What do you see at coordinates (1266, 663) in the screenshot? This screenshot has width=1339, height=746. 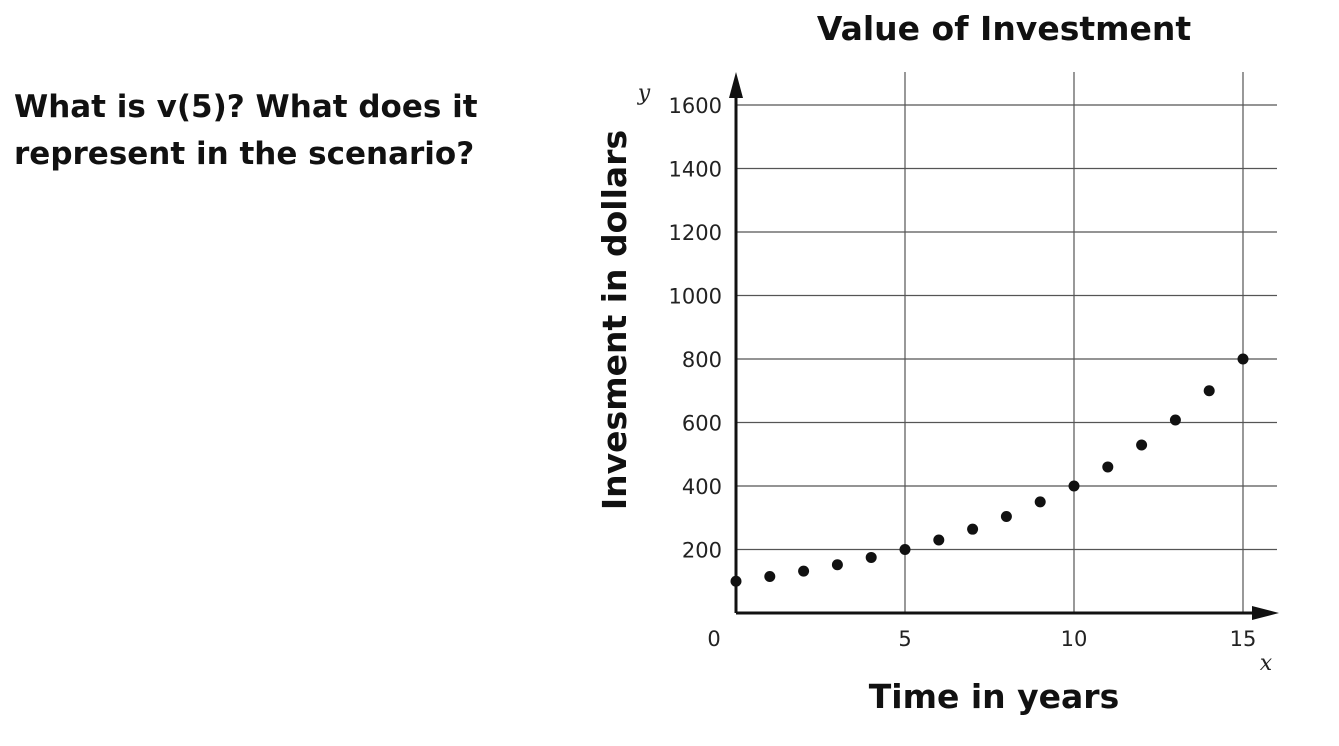 I see `x-variable-label: x` at bounding box center [1266, 663].